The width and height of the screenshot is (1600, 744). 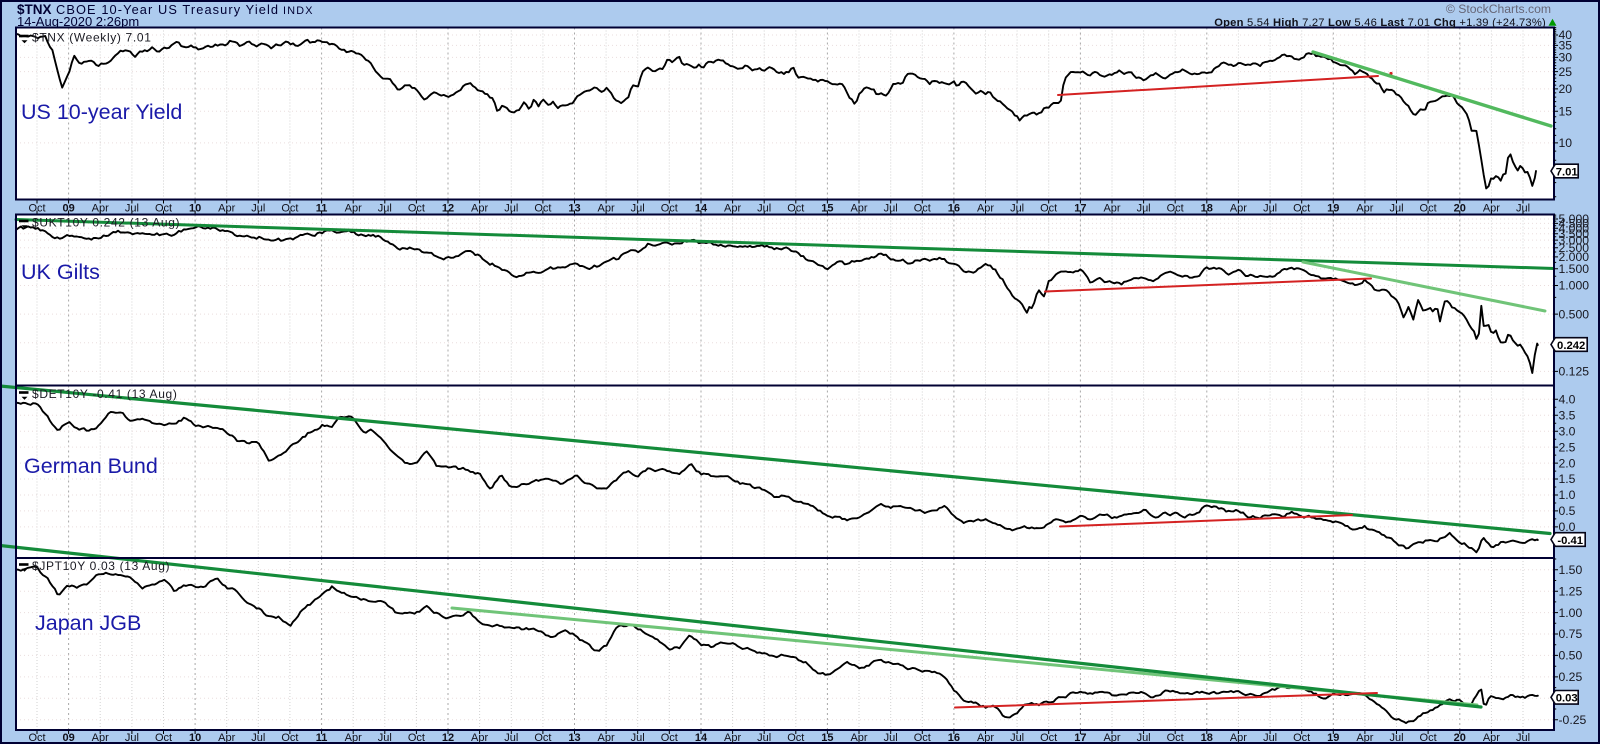 I want to click on svg-text: 7.01, so click(x=1567, y=172).